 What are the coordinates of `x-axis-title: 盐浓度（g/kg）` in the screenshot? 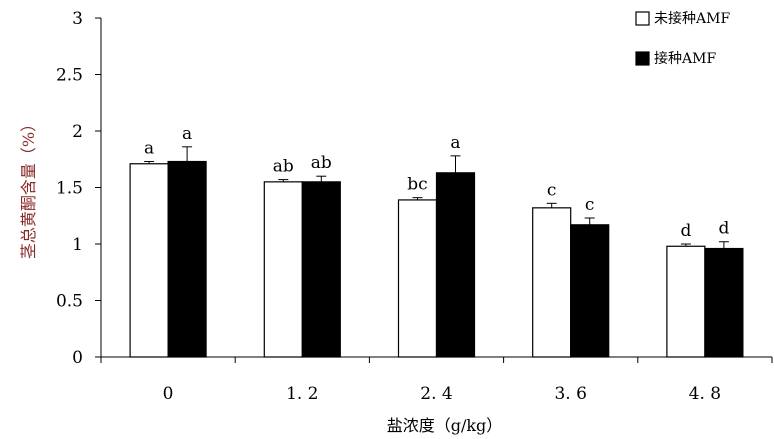 It's located at (445, 425).